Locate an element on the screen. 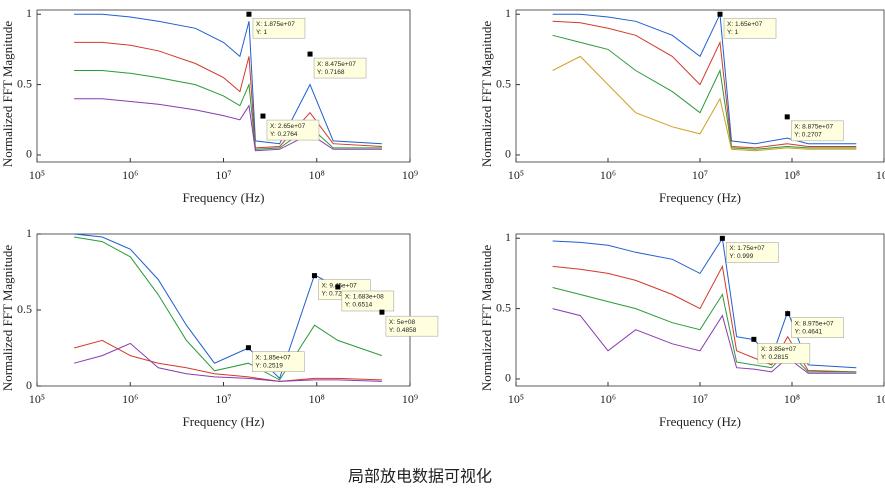 This screenshot has height=488, width=885. datatip-x: X: 8.975e+07 is located at coordinates (814, 323).